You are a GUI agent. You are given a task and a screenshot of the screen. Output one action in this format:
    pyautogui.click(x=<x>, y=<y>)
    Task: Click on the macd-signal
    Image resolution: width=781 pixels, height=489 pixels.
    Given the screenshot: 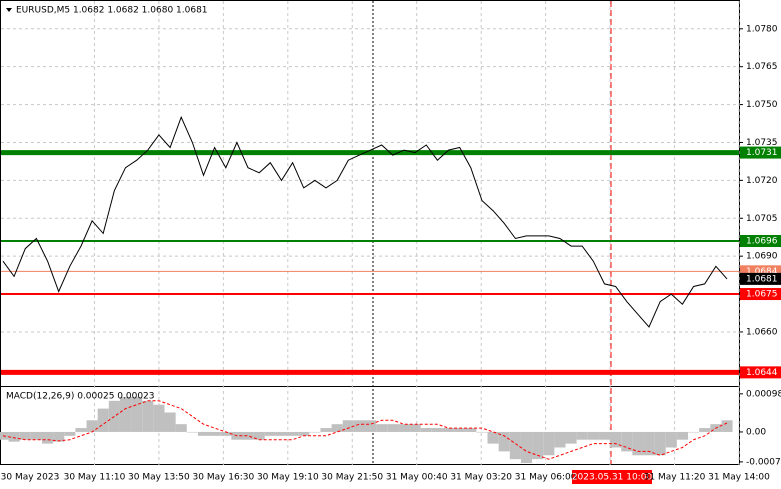 What is the action you would take?
    pyautogui.click(x=365, y=430)
    